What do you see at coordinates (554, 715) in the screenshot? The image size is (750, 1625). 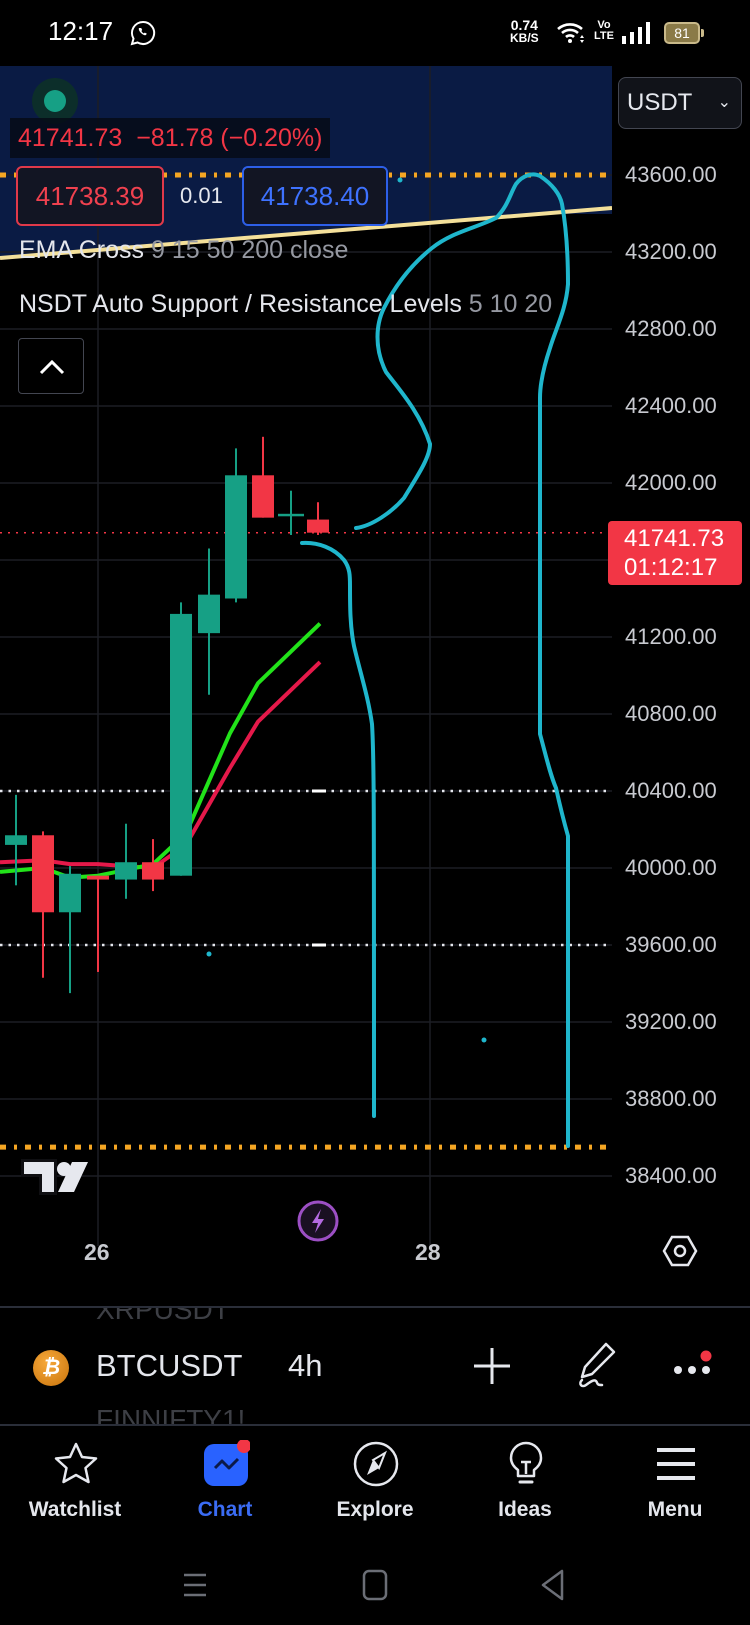 I see `drawing-brush-right` at bounding box center [554, 715].